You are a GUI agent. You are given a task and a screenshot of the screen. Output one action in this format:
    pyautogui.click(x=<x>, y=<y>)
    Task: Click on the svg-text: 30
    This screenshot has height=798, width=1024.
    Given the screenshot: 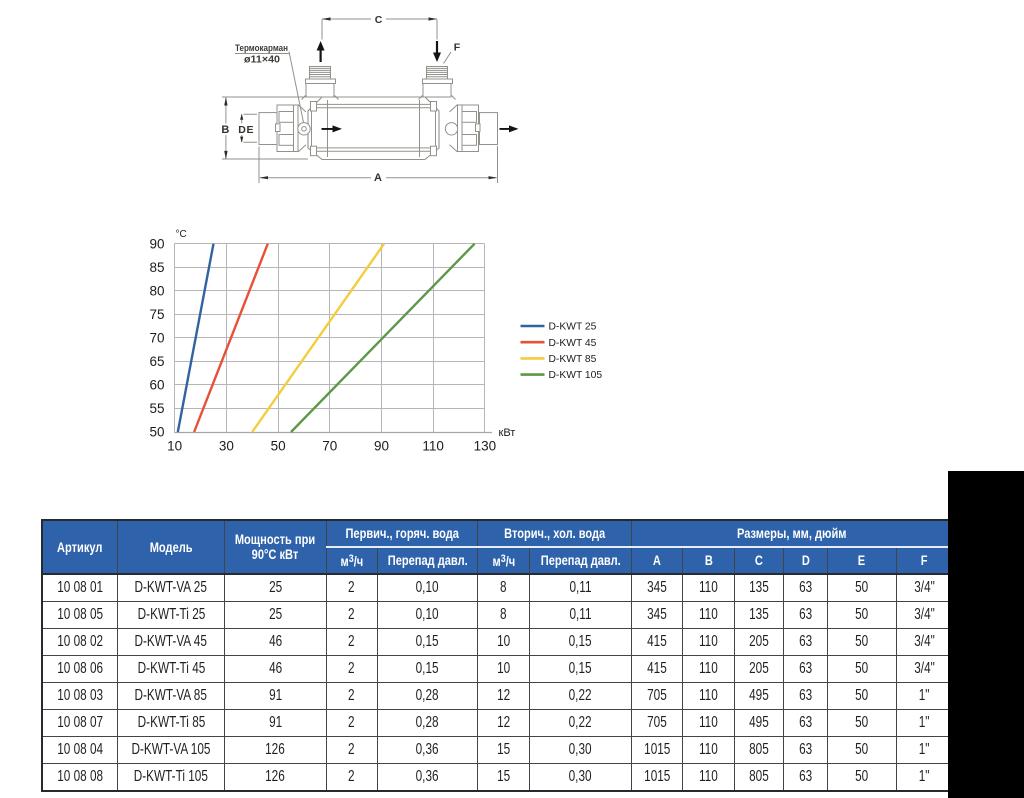 What is the action you would take?
    pyautogui.click(x=226, y=446)
    